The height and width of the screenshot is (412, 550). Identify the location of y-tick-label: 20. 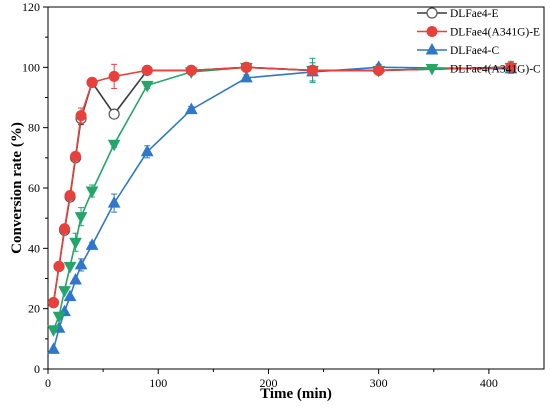
(34, 309).